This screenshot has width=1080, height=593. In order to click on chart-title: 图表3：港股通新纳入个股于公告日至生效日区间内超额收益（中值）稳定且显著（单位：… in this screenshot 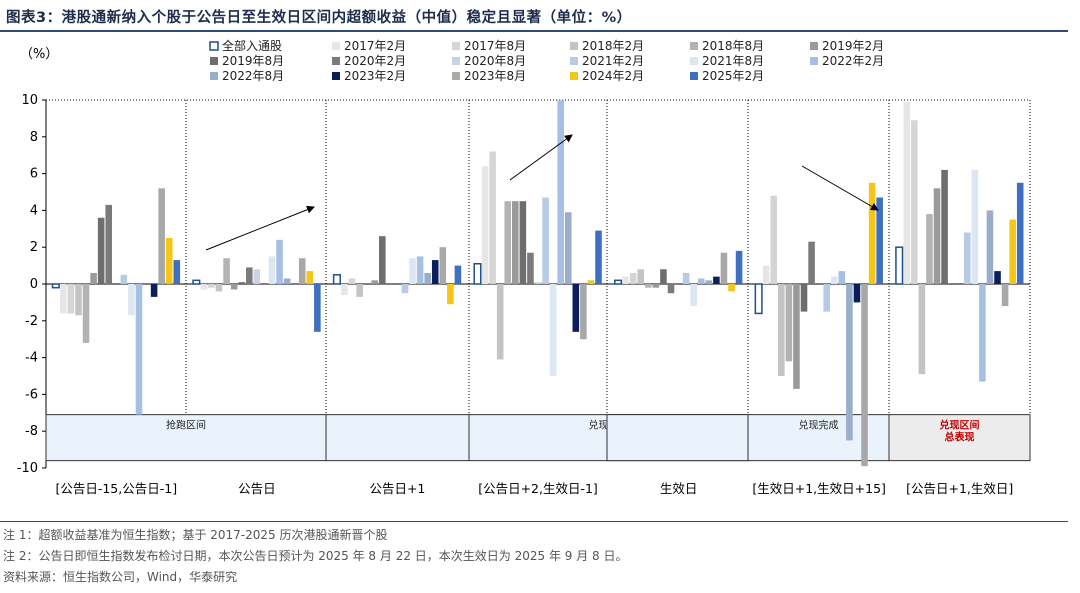, I will do `click(319, 18)`.